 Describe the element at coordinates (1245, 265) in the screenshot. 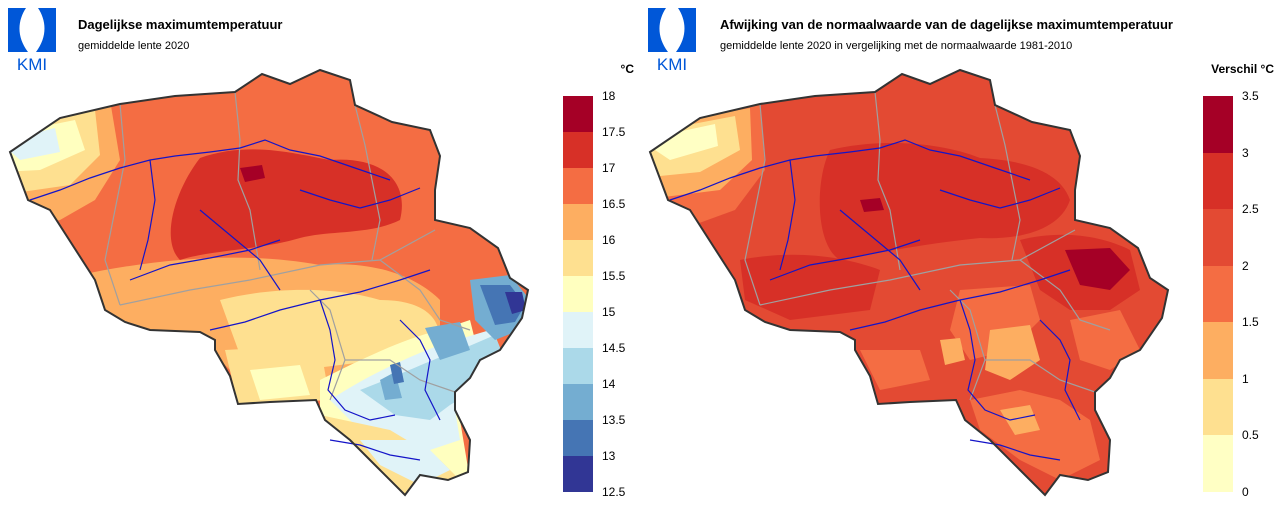

I see `legend-tick-label: 2` at that location.